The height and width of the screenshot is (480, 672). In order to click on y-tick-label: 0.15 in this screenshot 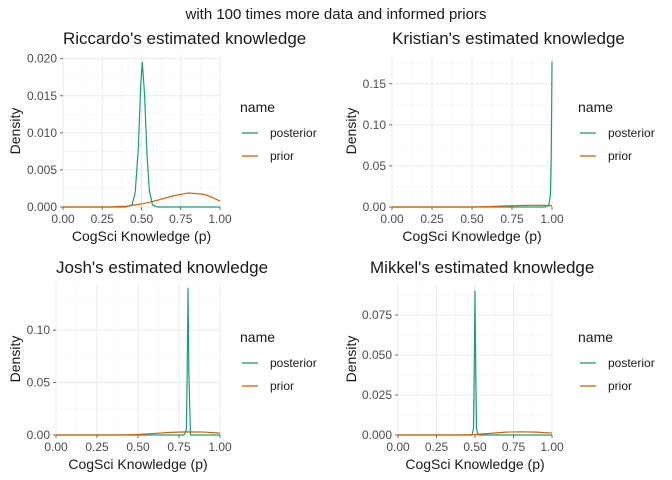, I will do `click(375, 84)`.